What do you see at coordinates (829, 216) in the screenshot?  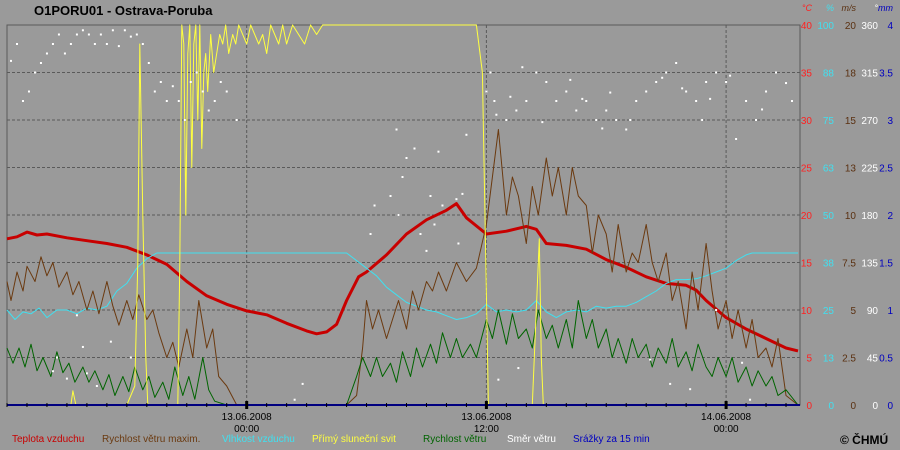 I see `axis-tick-label: 50` at bounding box center [829, 216].